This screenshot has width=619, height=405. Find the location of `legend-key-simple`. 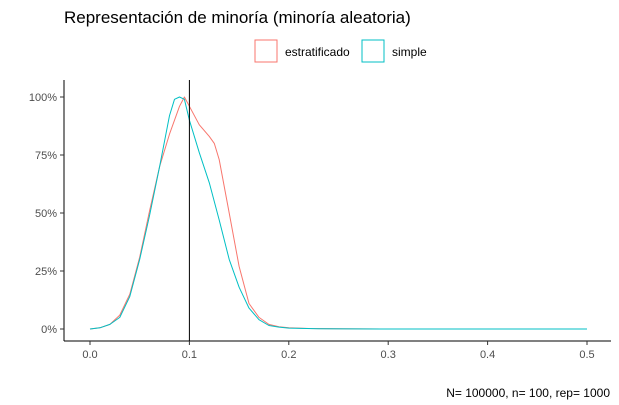

legend-key-simple is located at coordinates (373, 51).